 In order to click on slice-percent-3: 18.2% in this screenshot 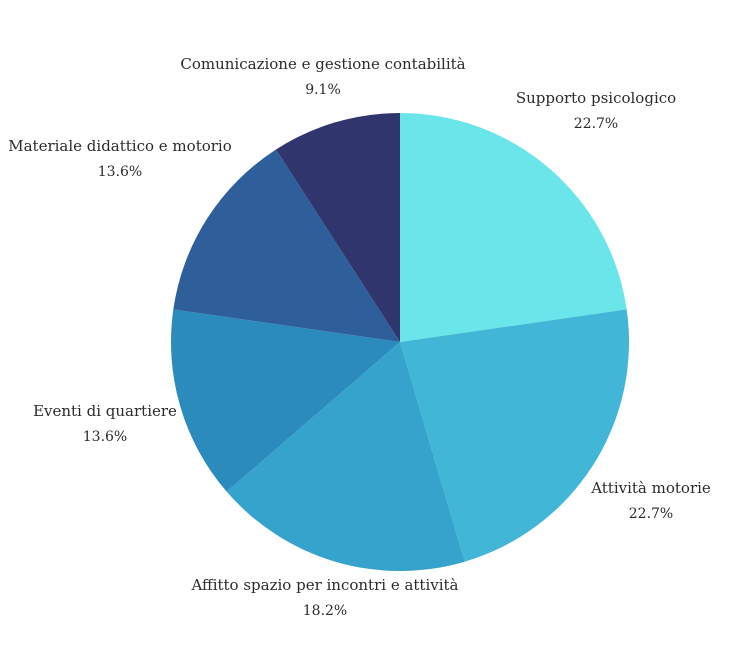, I will do `click(325, 611)`.